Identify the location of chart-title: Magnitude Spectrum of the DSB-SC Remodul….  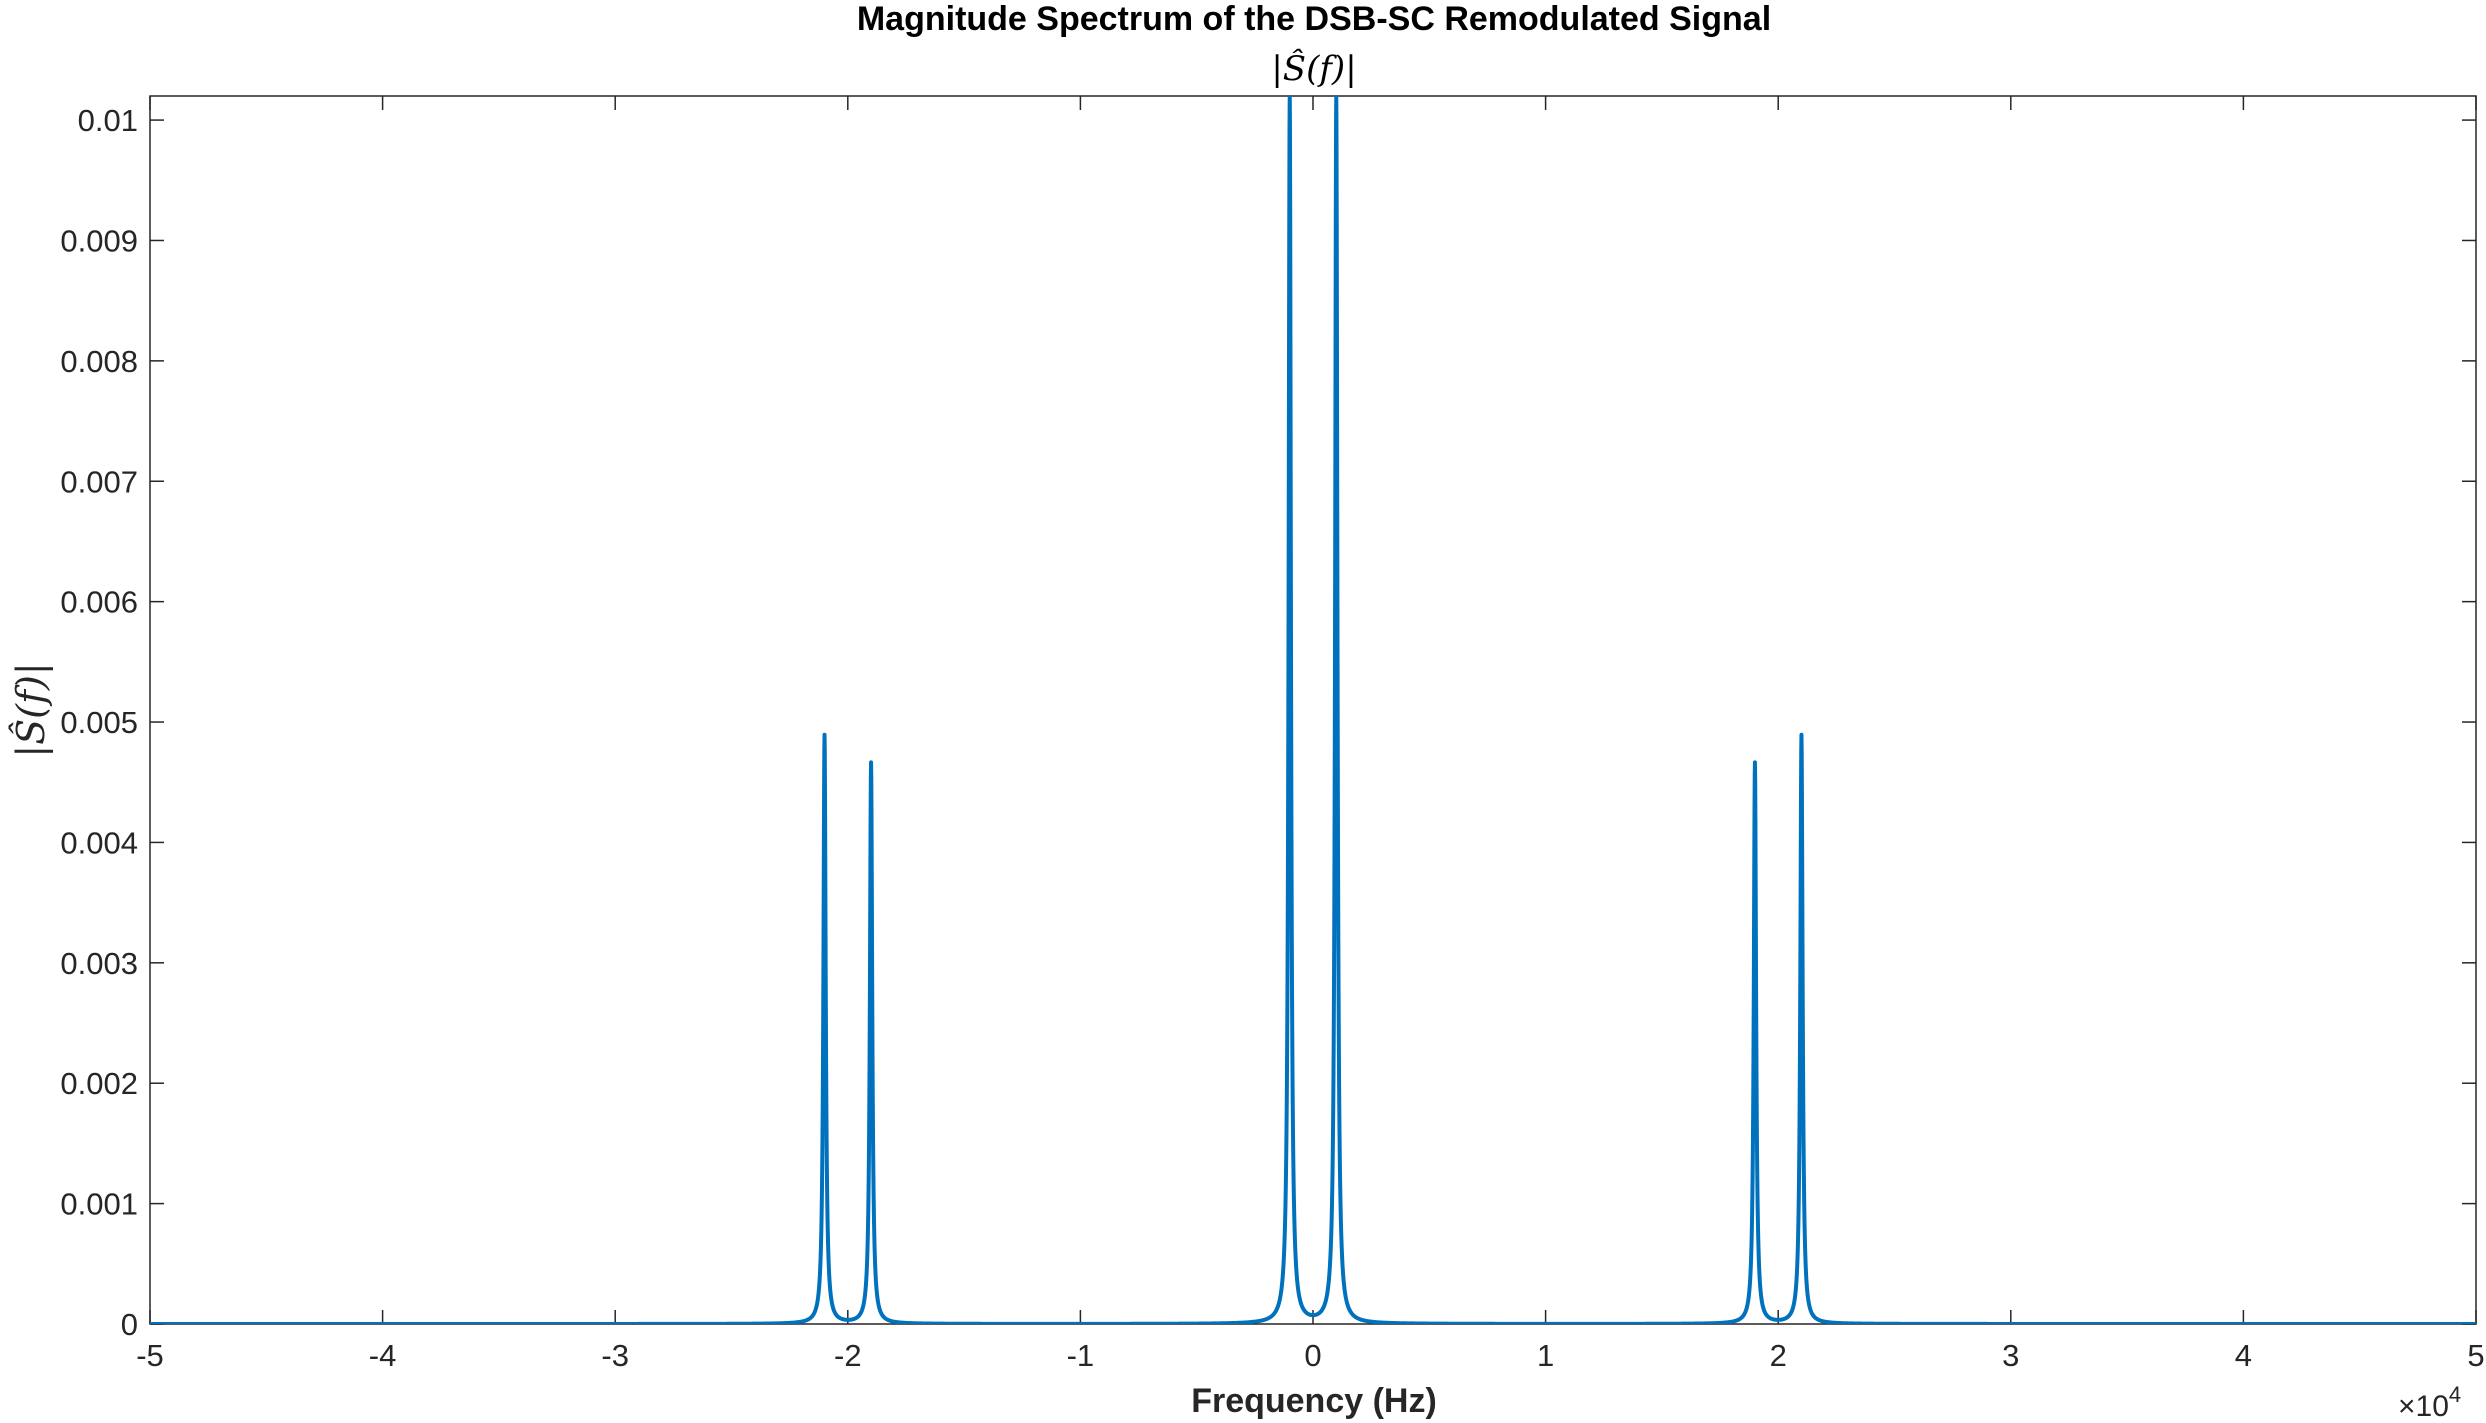
(1314, 19).